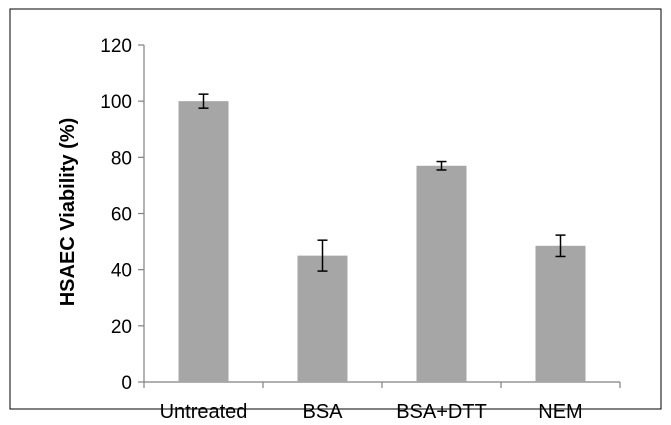  I want to click on y-tick-label: 60, so click(121, 215).